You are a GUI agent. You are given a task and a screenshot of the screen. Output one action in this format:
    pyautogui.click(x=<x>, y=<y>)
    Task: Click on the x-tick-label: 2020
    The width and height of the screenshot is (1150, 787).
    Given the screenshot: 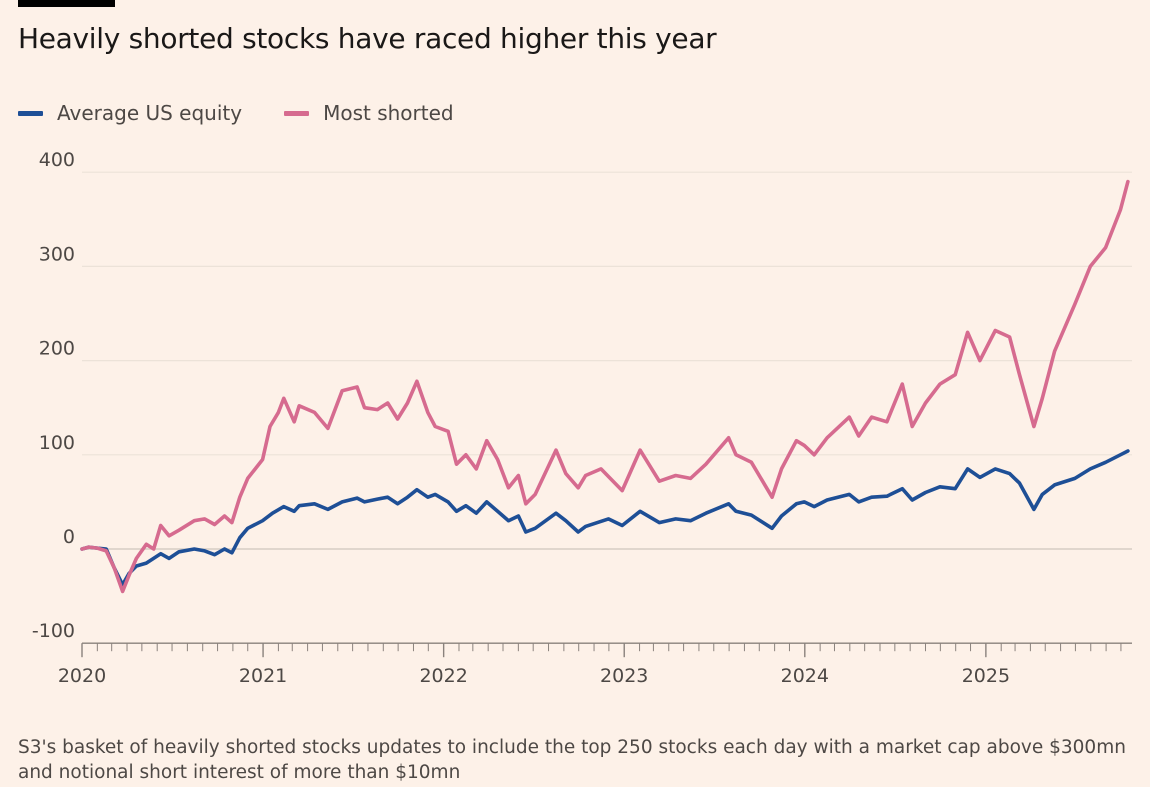 What is the action you would take?
    pyautogui.click(x=82, y=676)
    